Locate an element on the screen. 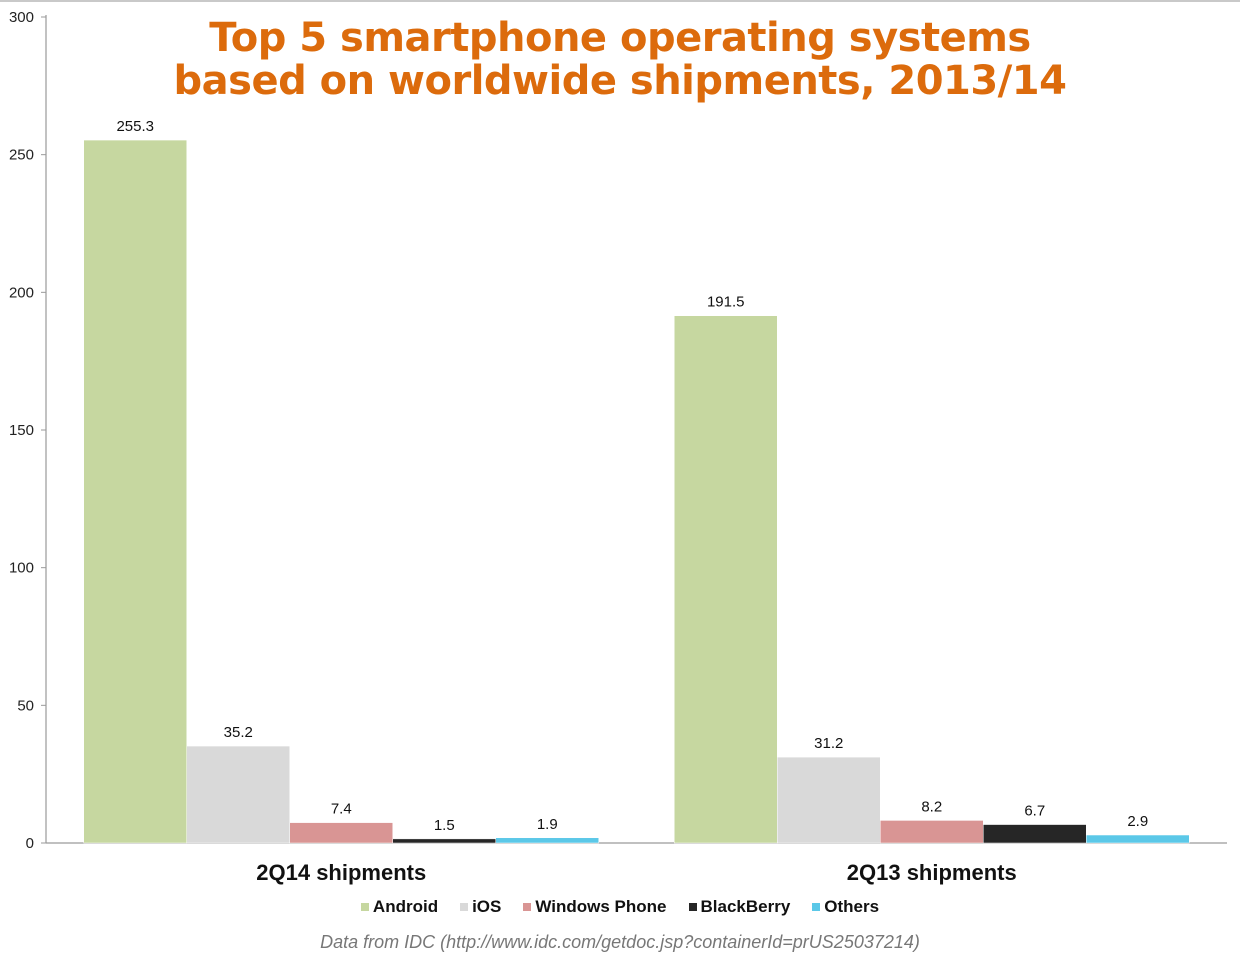 The width and height of the screenshot is (1240, 969). legend-label: Android is located at coordinates (405, 906).